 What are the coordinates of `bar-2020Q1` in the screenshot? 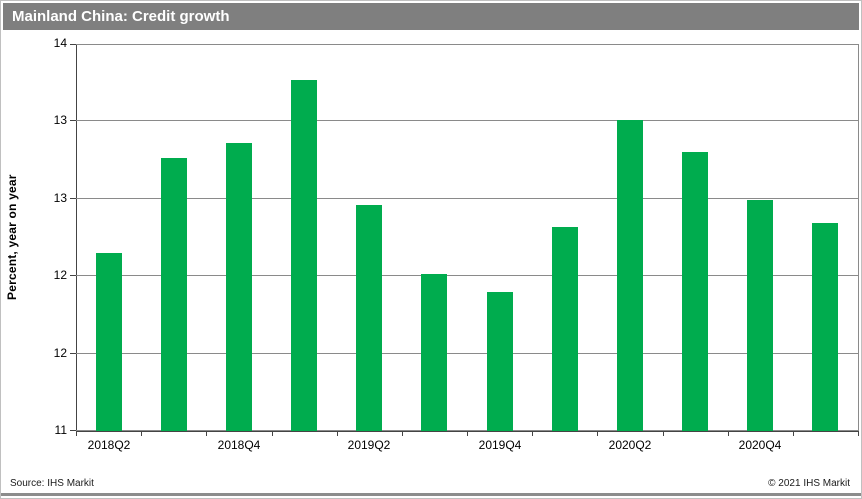 It's located at (565, 329).